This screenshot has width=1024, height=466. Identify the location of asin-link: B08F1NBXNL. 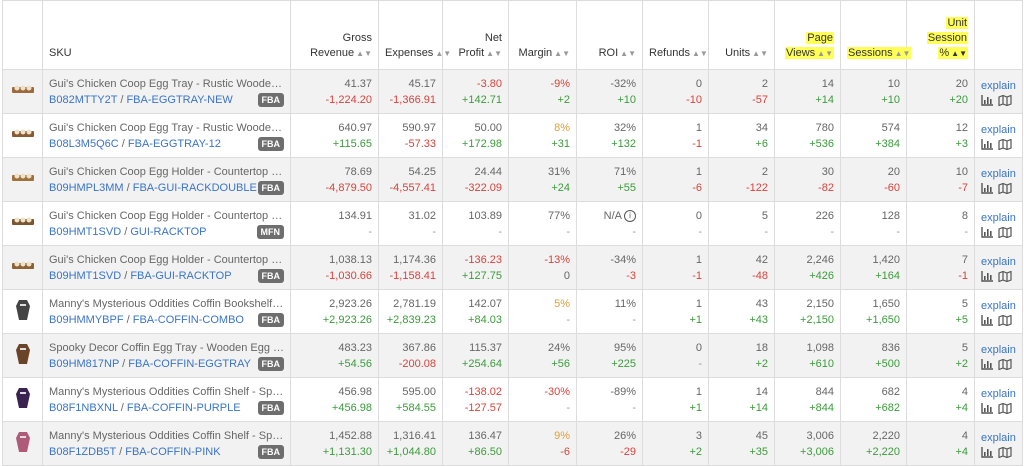
(83, 407).